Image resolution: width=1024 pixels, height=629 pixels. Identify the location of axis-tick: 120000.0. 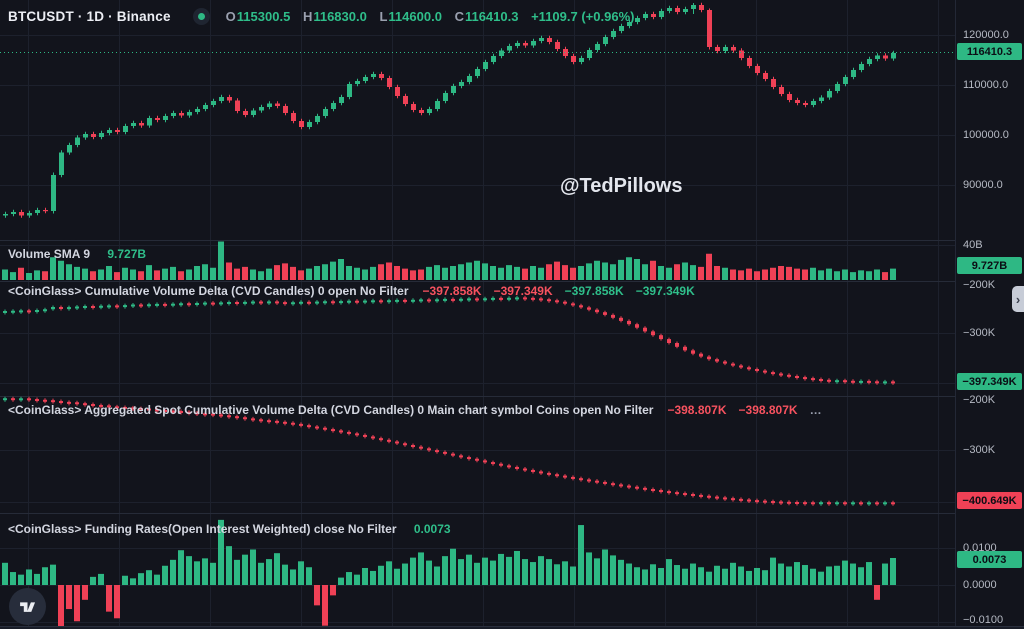
(986, 35).